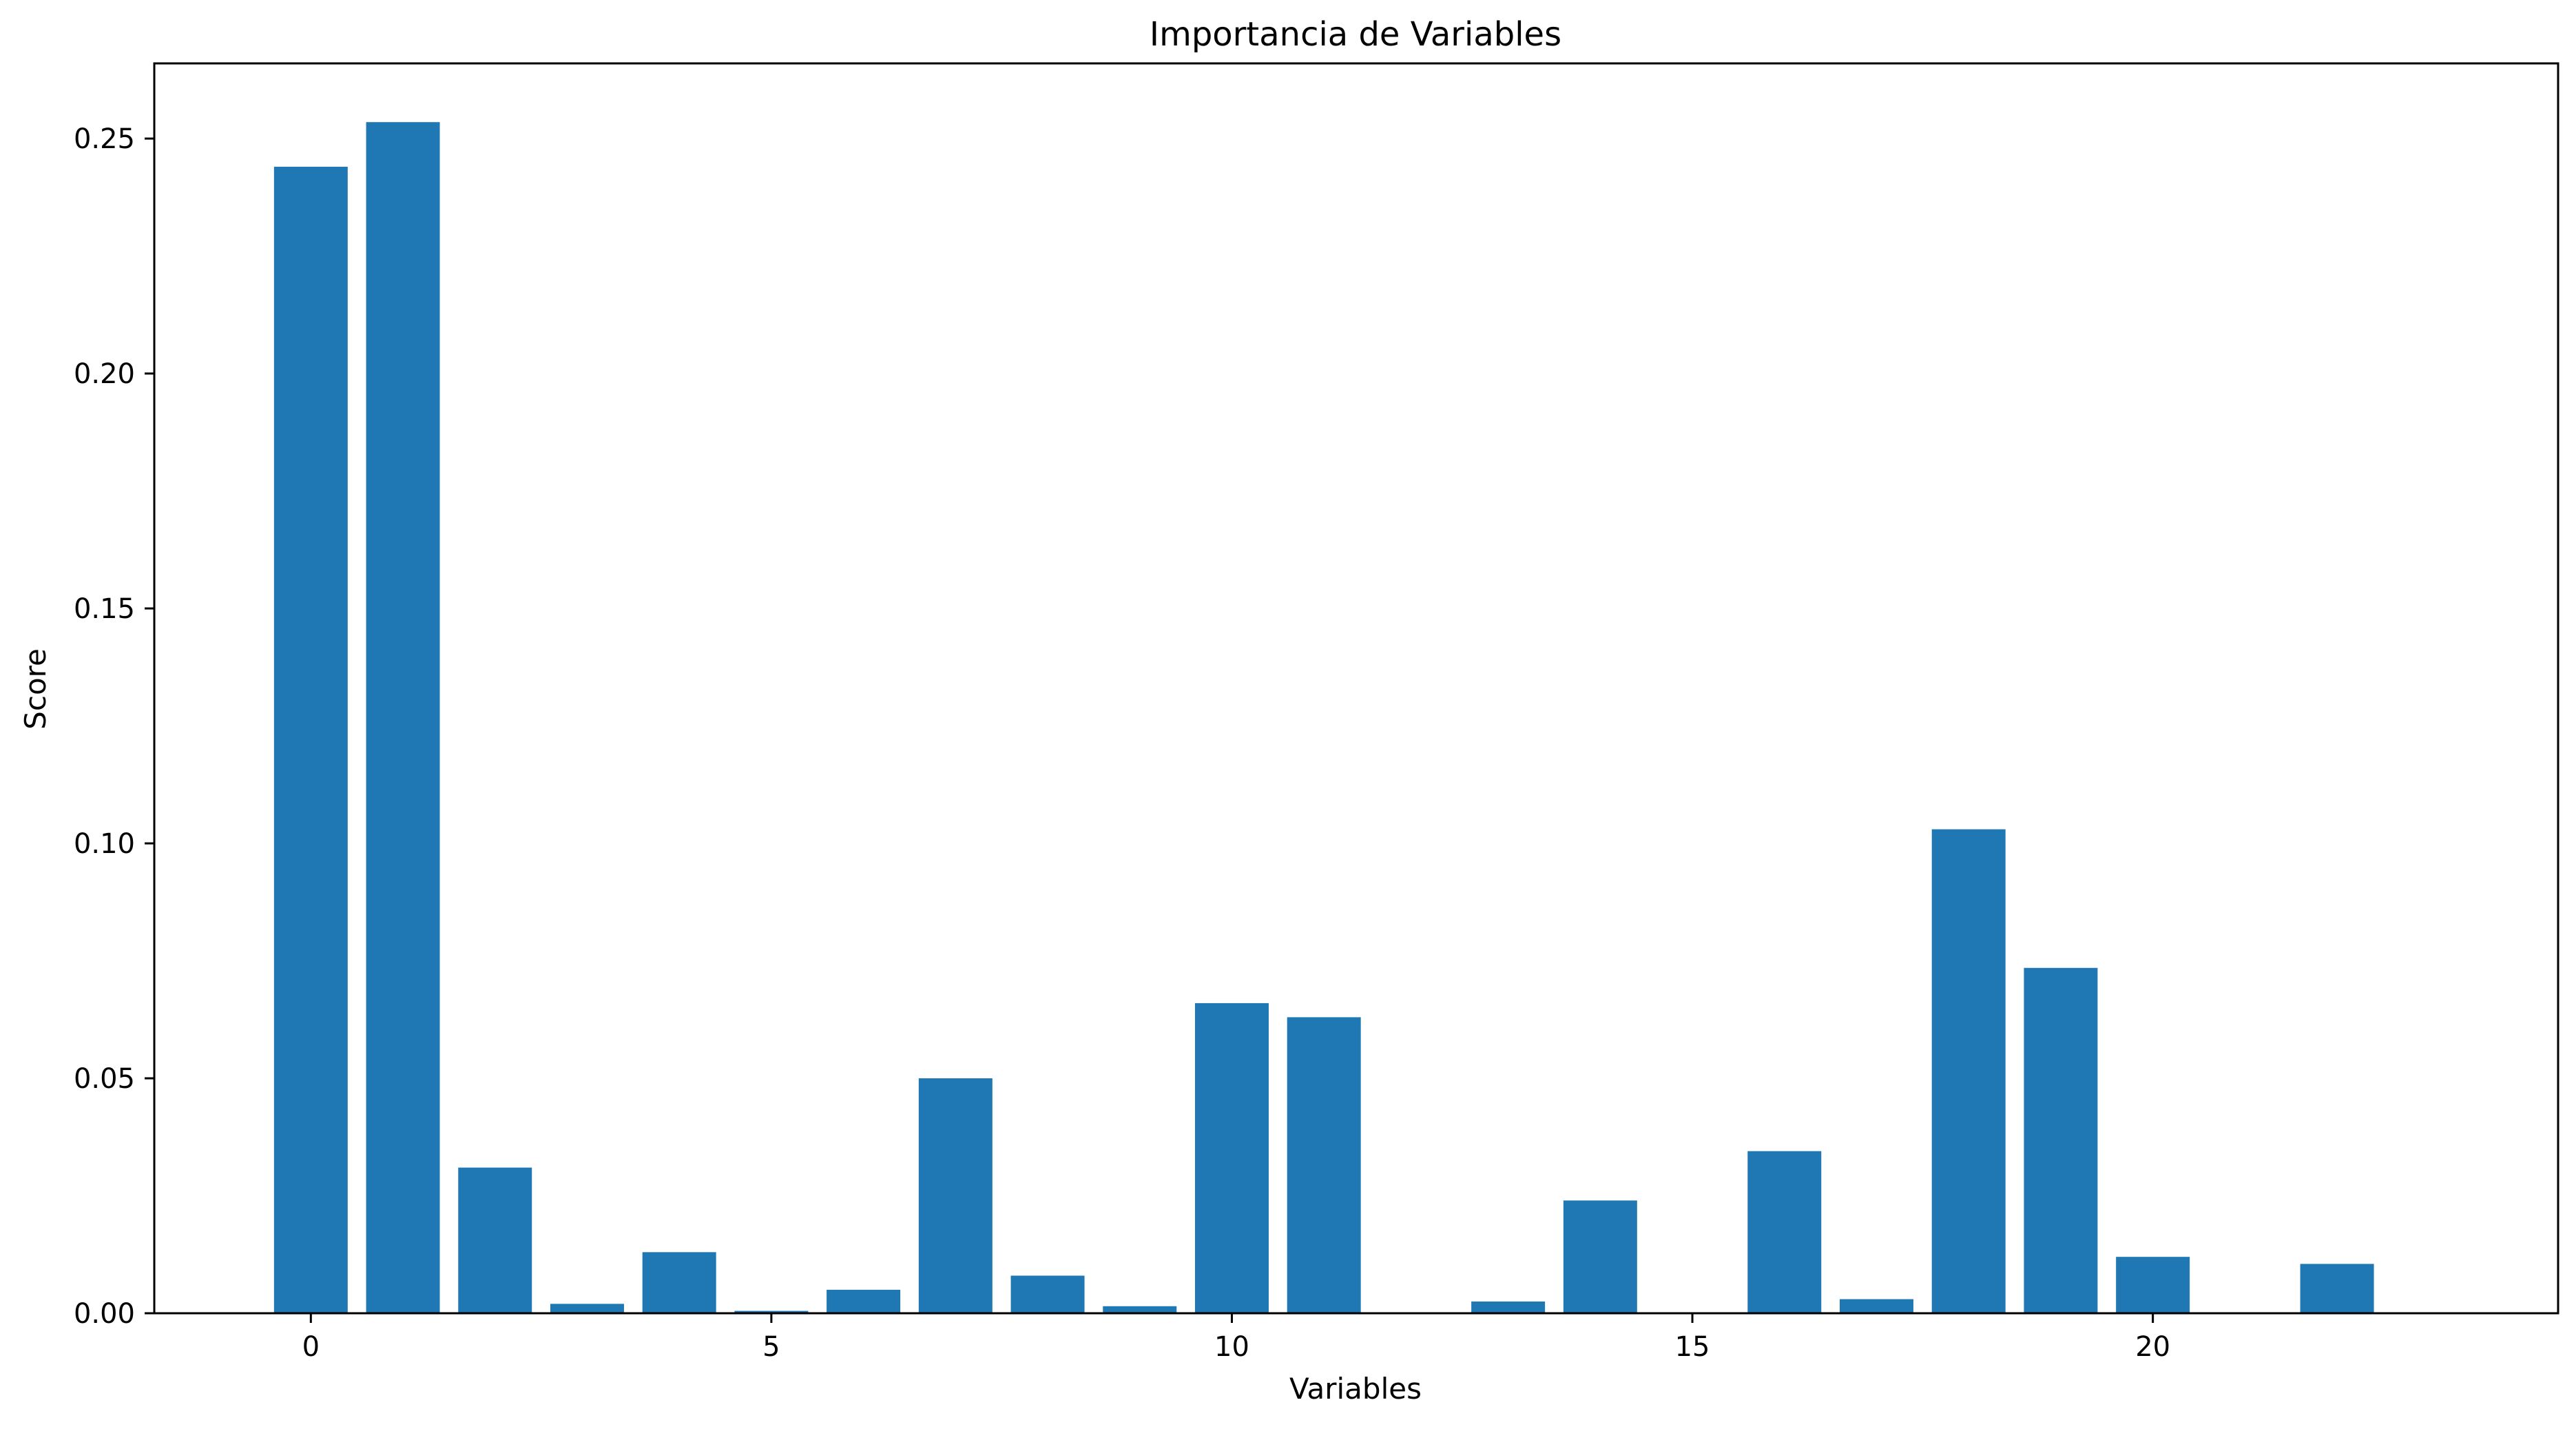  I want to click on x-axis-title: Variables, so click(1355, 1389).